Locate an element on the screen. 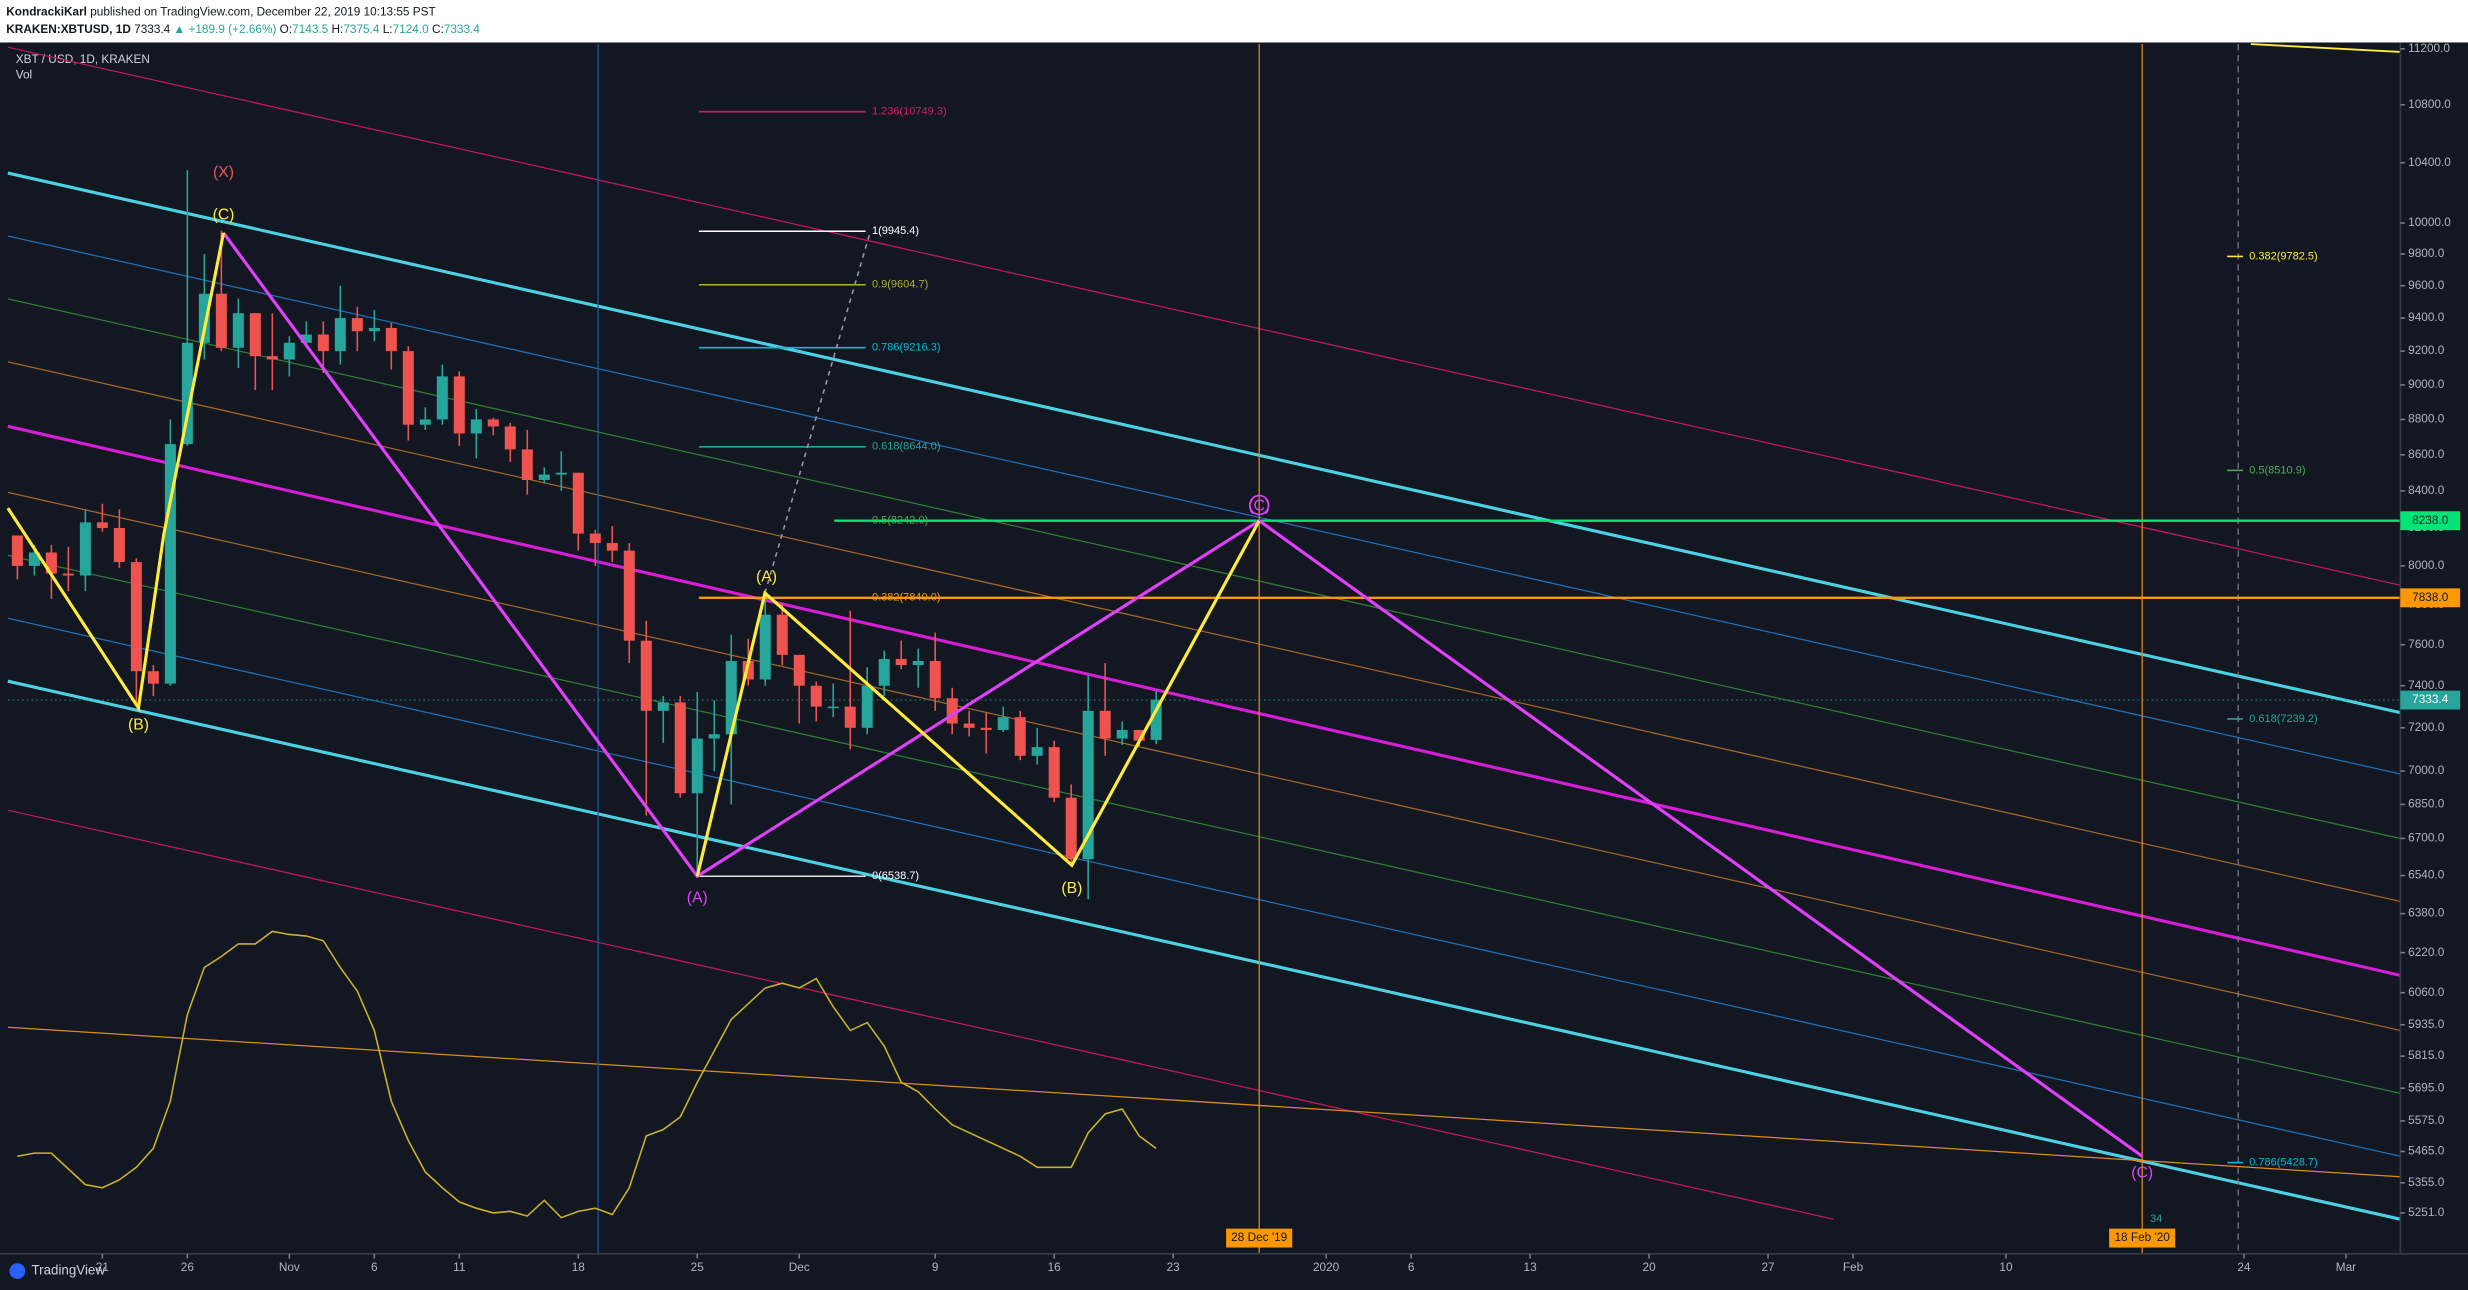 The height and width of the screenshot is (1290, 2468). header-bar is located at coordinates (1234, 21).